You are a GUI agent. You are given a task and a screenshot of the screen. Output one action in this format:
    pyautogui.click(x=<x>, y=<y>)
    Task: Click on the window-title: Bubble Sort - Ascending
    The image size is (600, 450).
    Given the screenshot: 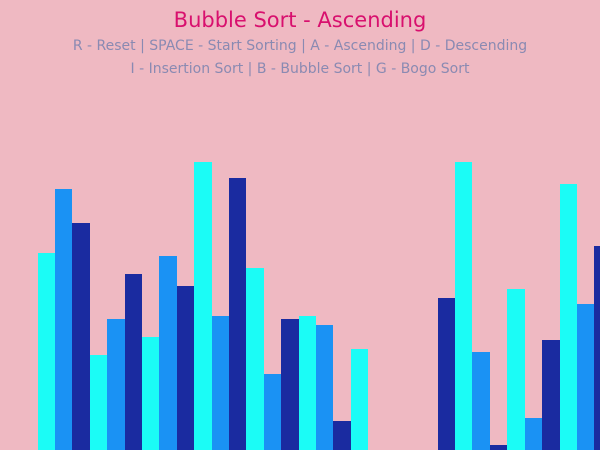 What is the action you would take?
    pyautogui.click(x=300, y=20)
    